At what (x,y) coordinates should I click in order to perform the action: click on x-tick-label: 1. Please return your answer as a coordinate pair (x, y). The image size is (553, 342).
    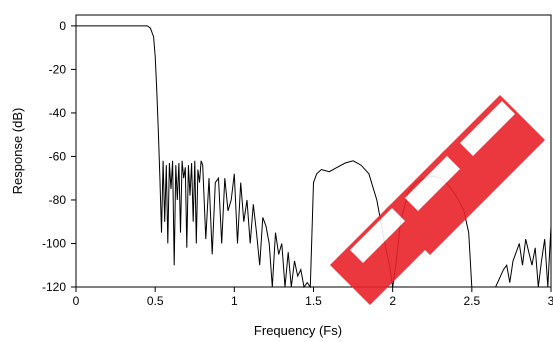
    Looking at the image, I should click on (234, 301).